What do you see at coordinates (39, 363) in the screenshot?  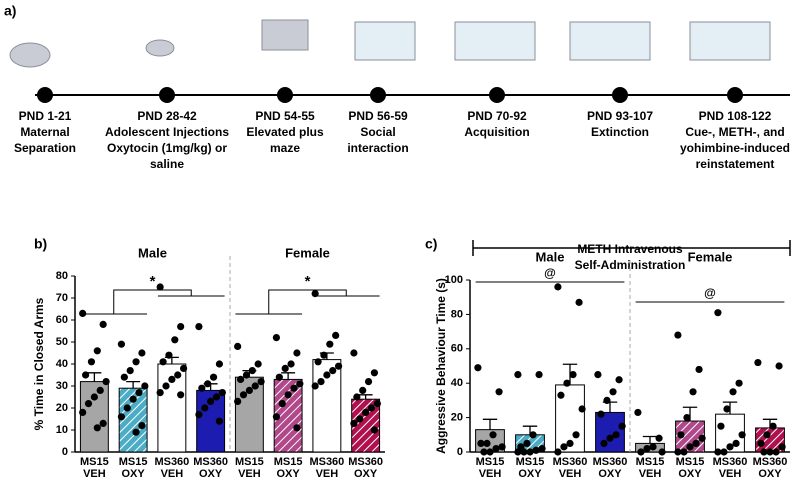 I see `y-axis-label: % Time in Closed Arms` at bounding box center [39, 363].